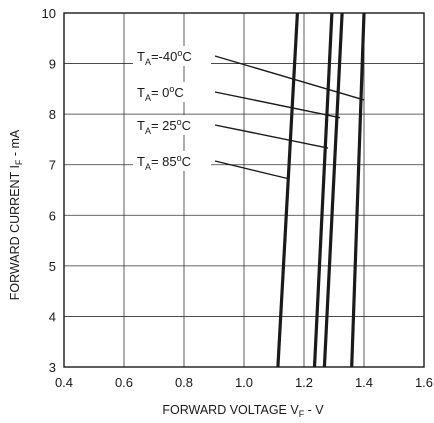 The image size is (434, 423). What do you see at coordinates (52, 316) in the screenshot?
I see `y-tick-label: 4` at bounding box center [52, 316].